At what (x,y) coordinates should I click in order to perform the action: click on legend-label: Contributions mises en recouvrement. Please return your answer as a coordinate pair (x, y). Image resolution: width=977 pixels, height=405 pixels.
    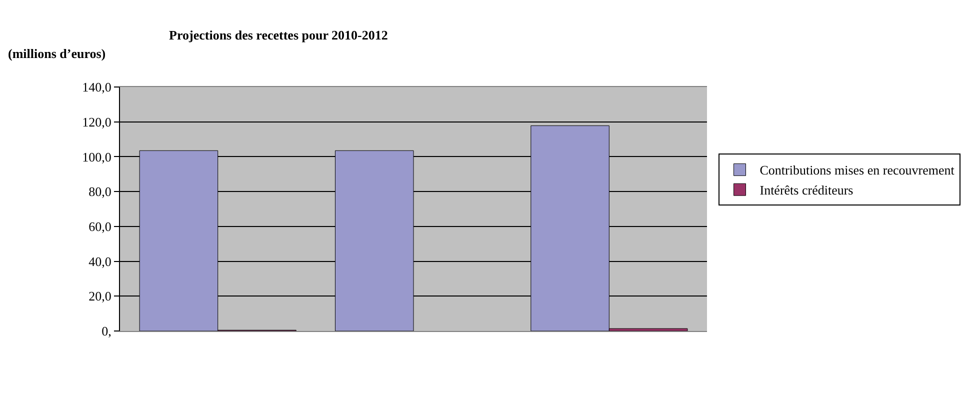
    Looking at the image, I should click on (857, 170).